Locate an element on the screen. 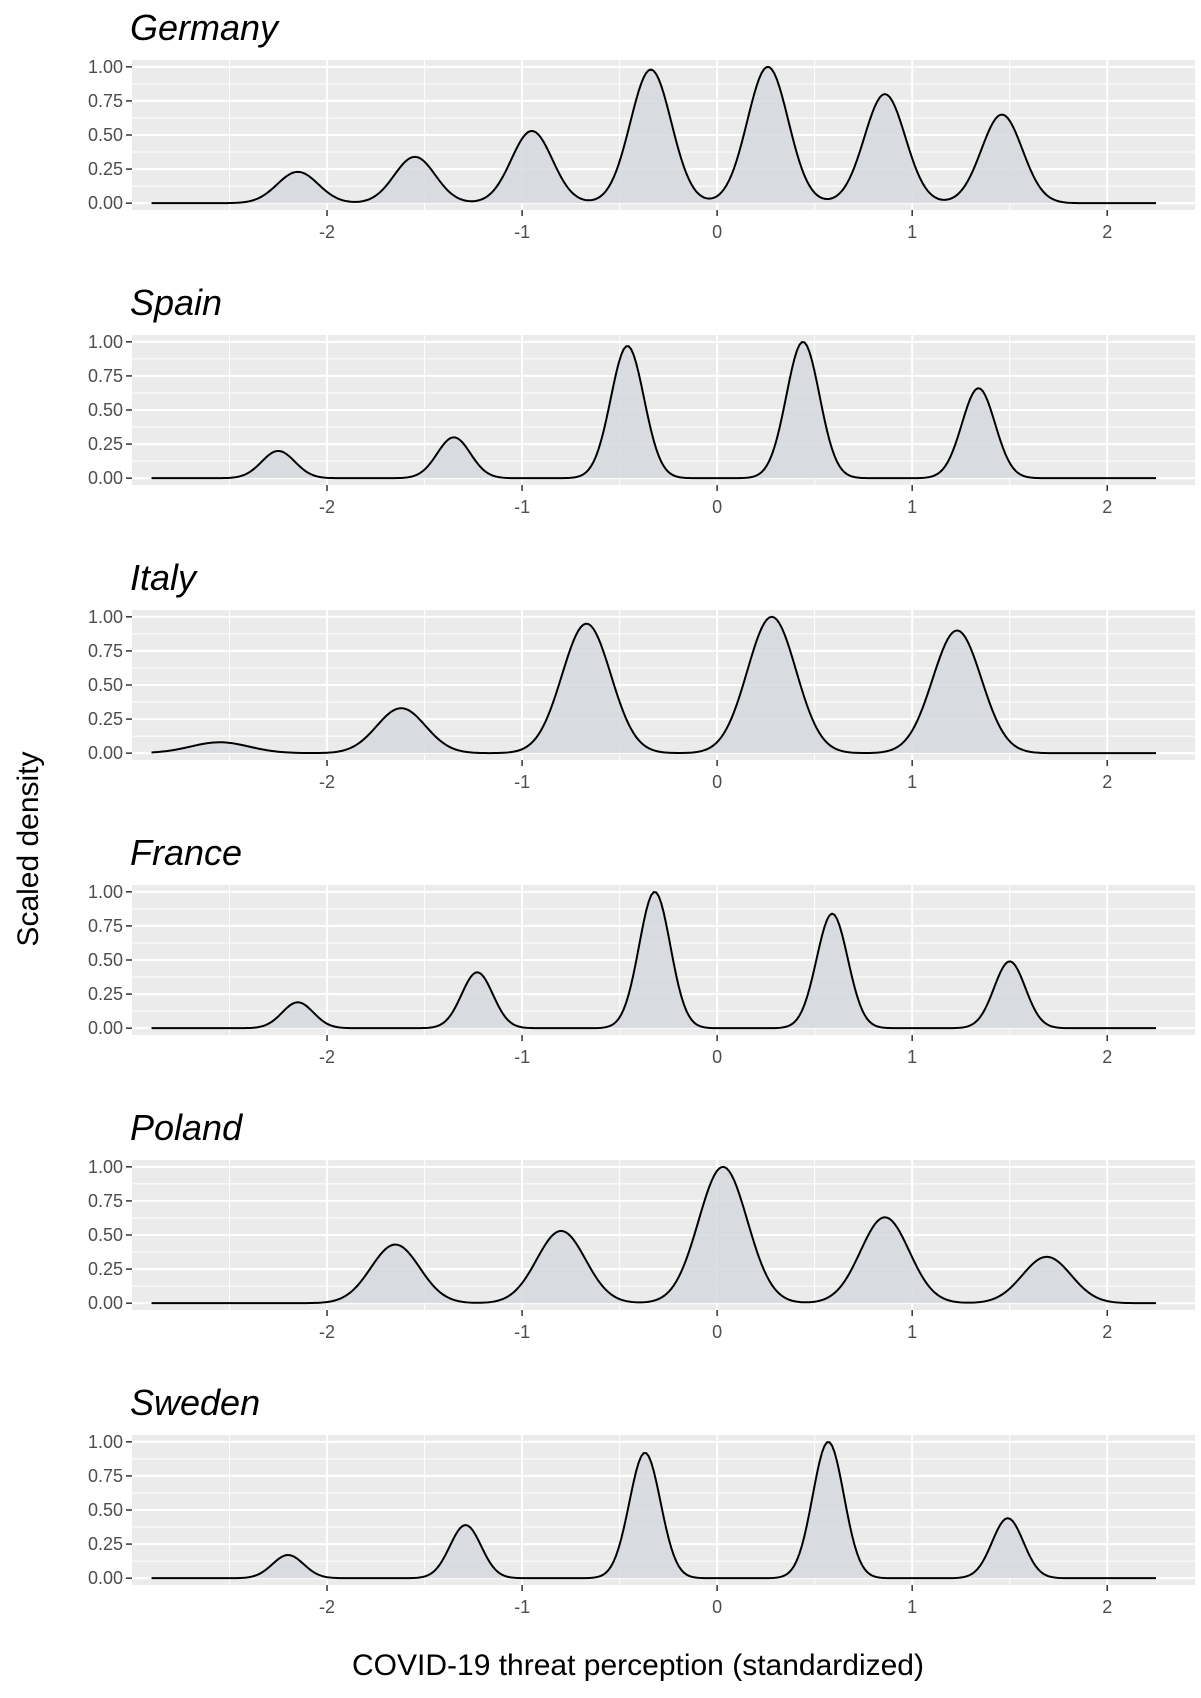  panel-title: Italy is located at coordinates (164, 577).